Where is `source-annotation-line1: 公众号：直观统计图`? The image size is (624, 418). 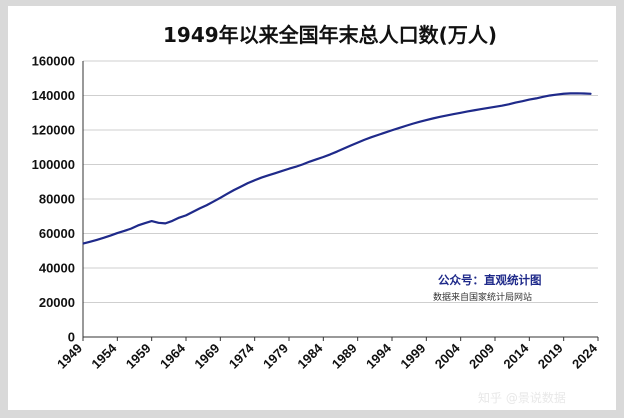 source-annotation-line1: 公众号：直观统计图 is located at coordinates (490, 280).